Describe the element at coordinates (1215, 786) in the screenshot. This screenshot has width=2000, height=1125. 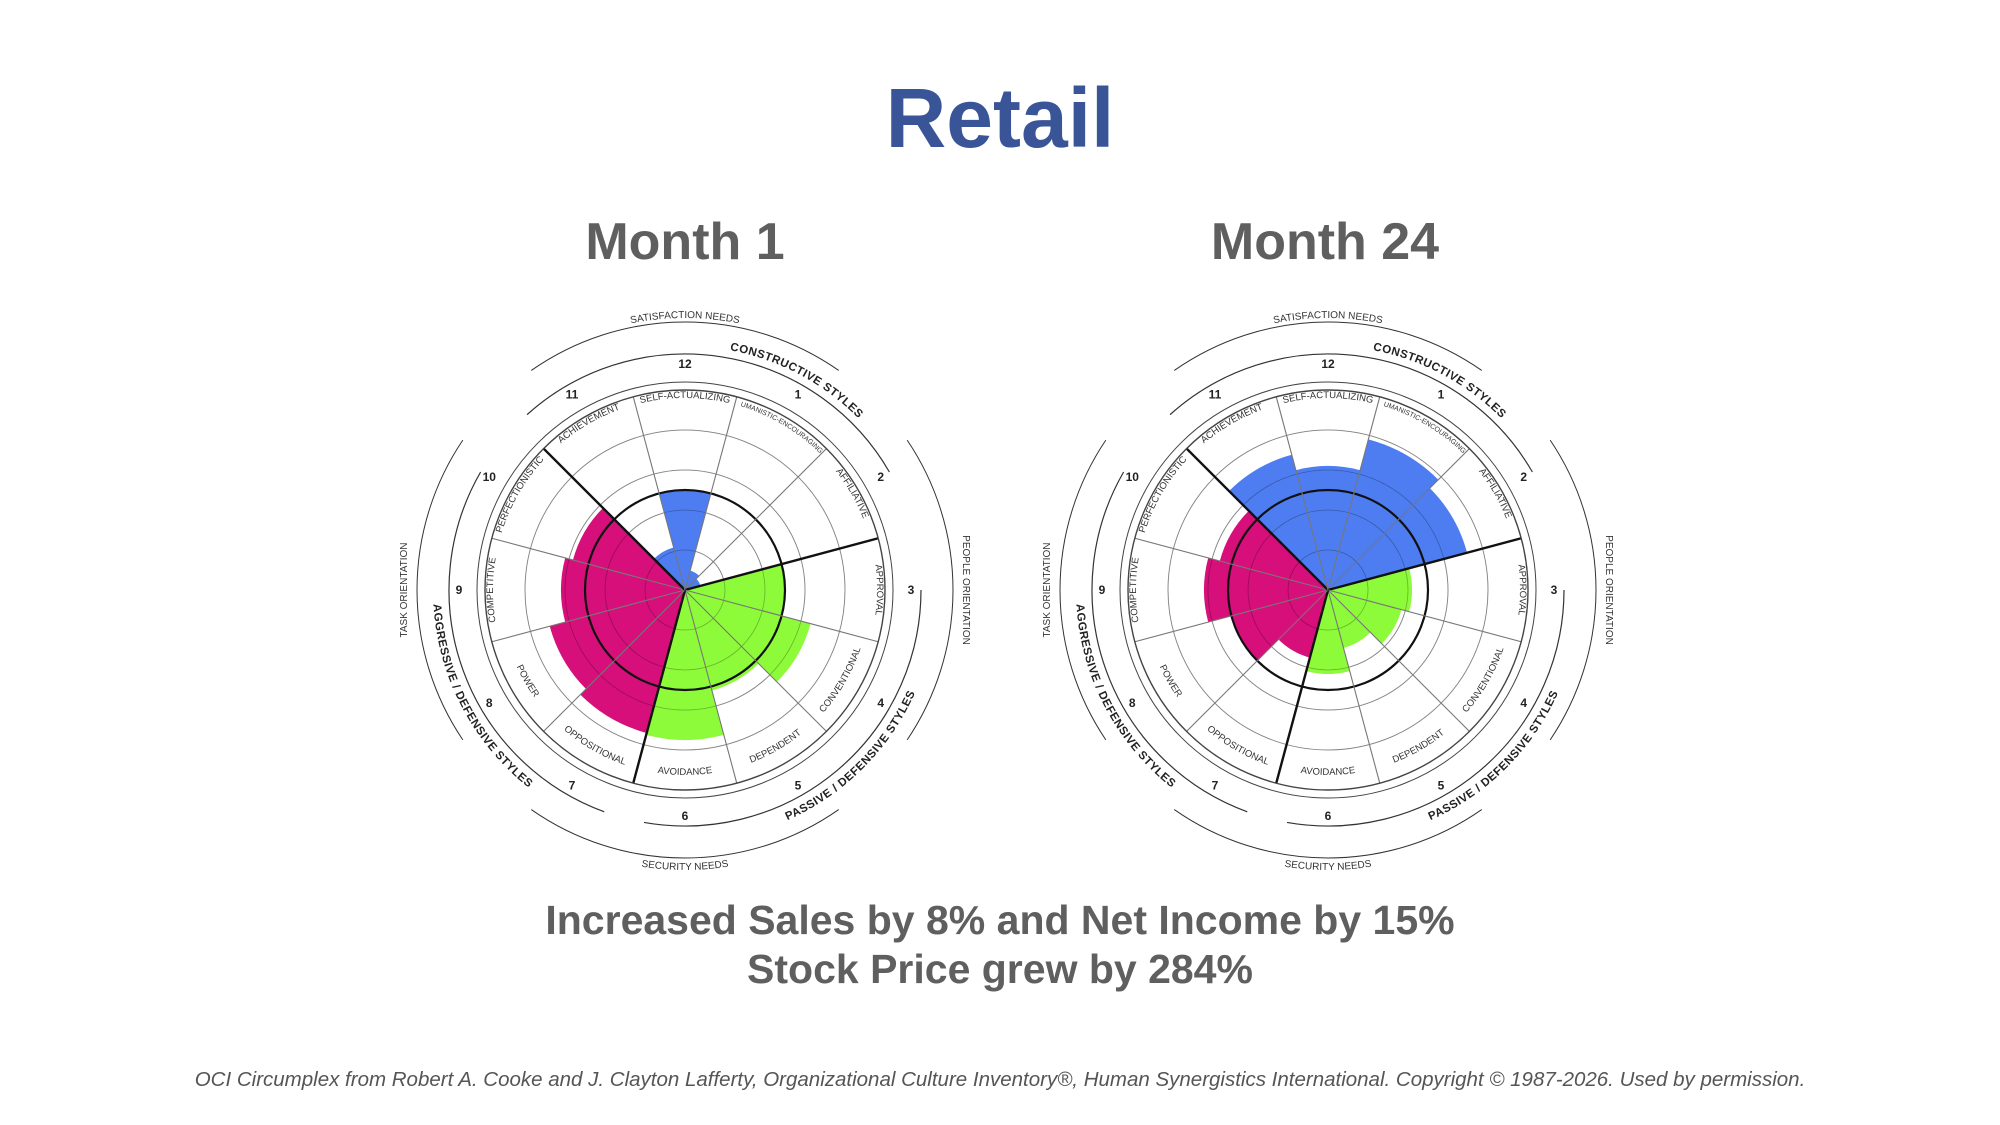
I see `style-number-7: 7` at that location.